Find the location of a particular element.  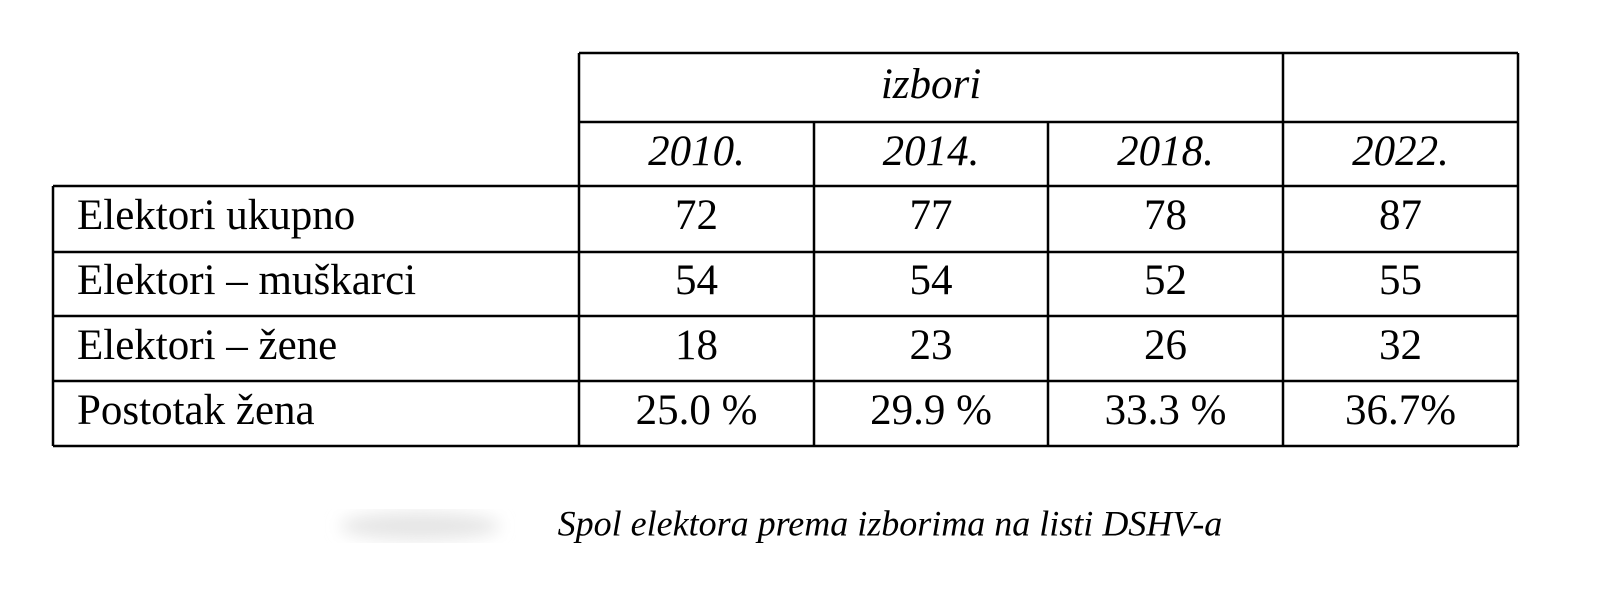

cell: 52 is located at coordinates (1165, 280).